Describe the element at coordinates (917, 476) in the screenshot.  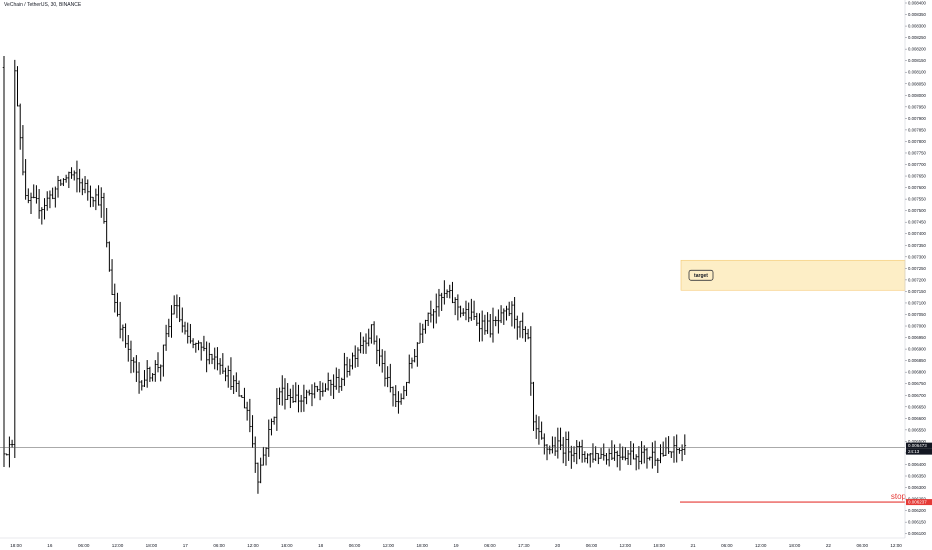
I see `price-tick-label: 0.006350` at that location.